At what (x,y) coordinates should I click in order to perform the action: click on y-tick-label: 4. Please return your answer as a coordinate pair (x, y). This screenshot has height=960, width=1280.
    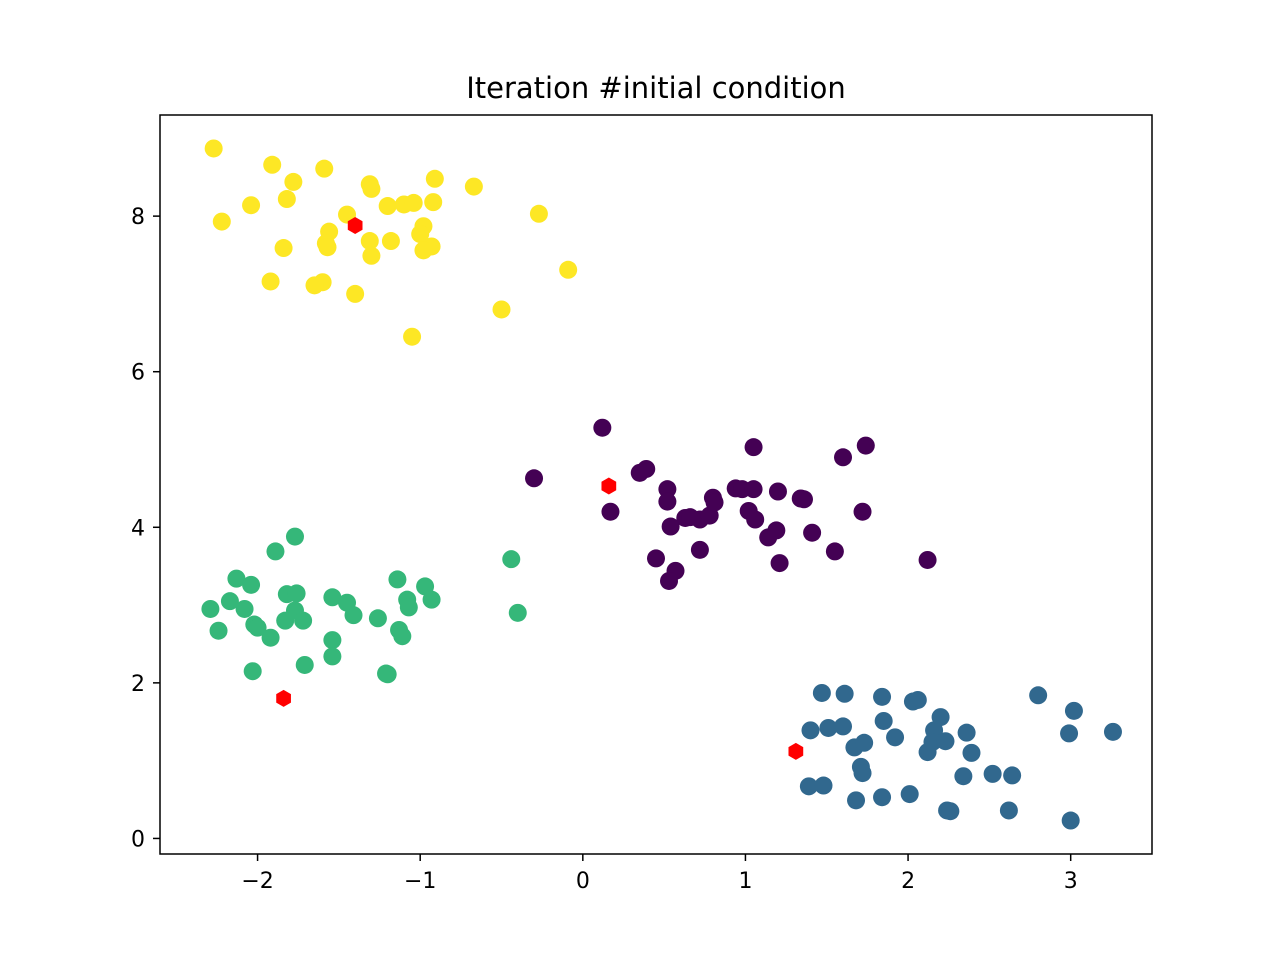
    Looking at the image, I should click on (138, 528).